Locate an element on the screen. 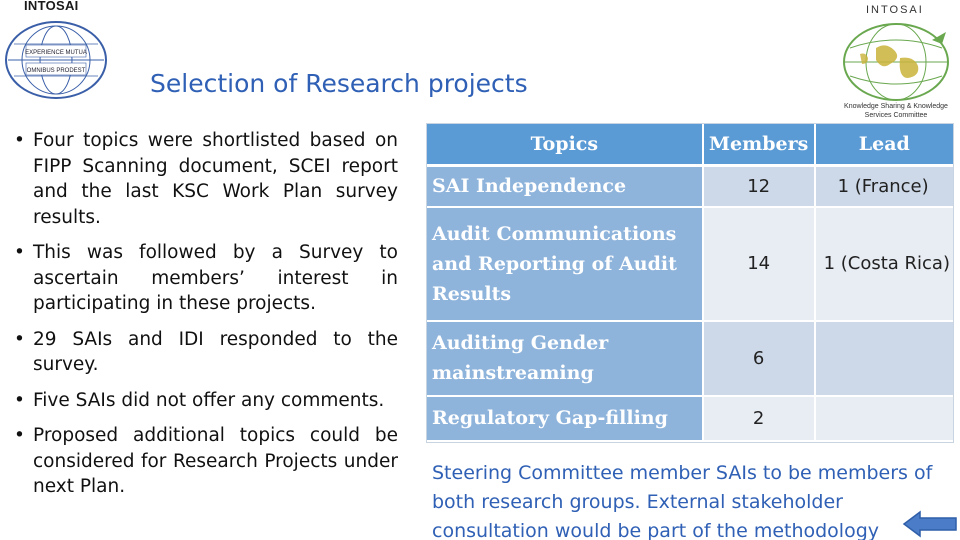 The height and width of the screenshot is (540, 960). bullet-item: Five SAIs did not offer any comments. is located at coordinates (206, 401).